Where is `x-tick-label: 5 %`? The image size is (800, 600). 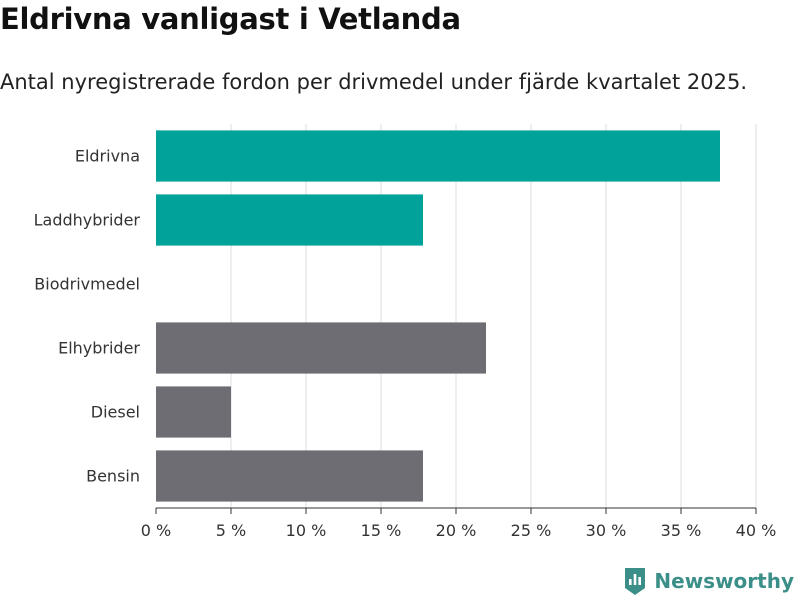 x-tick-label: 5 % is located at coordinates (231, 530).